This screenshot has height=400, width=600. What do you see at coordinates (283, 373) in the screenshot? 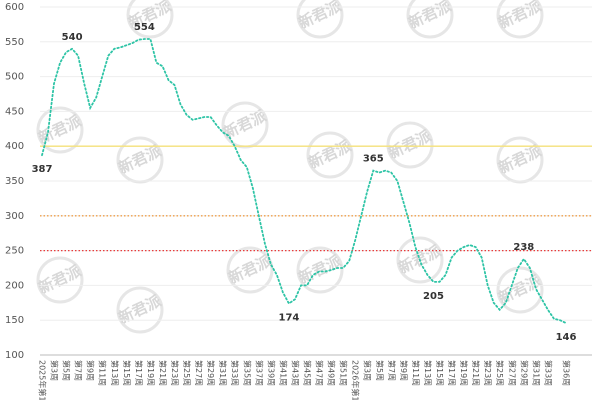
I see `x-tick-label: 第41周` at bounding box center [283, 373].